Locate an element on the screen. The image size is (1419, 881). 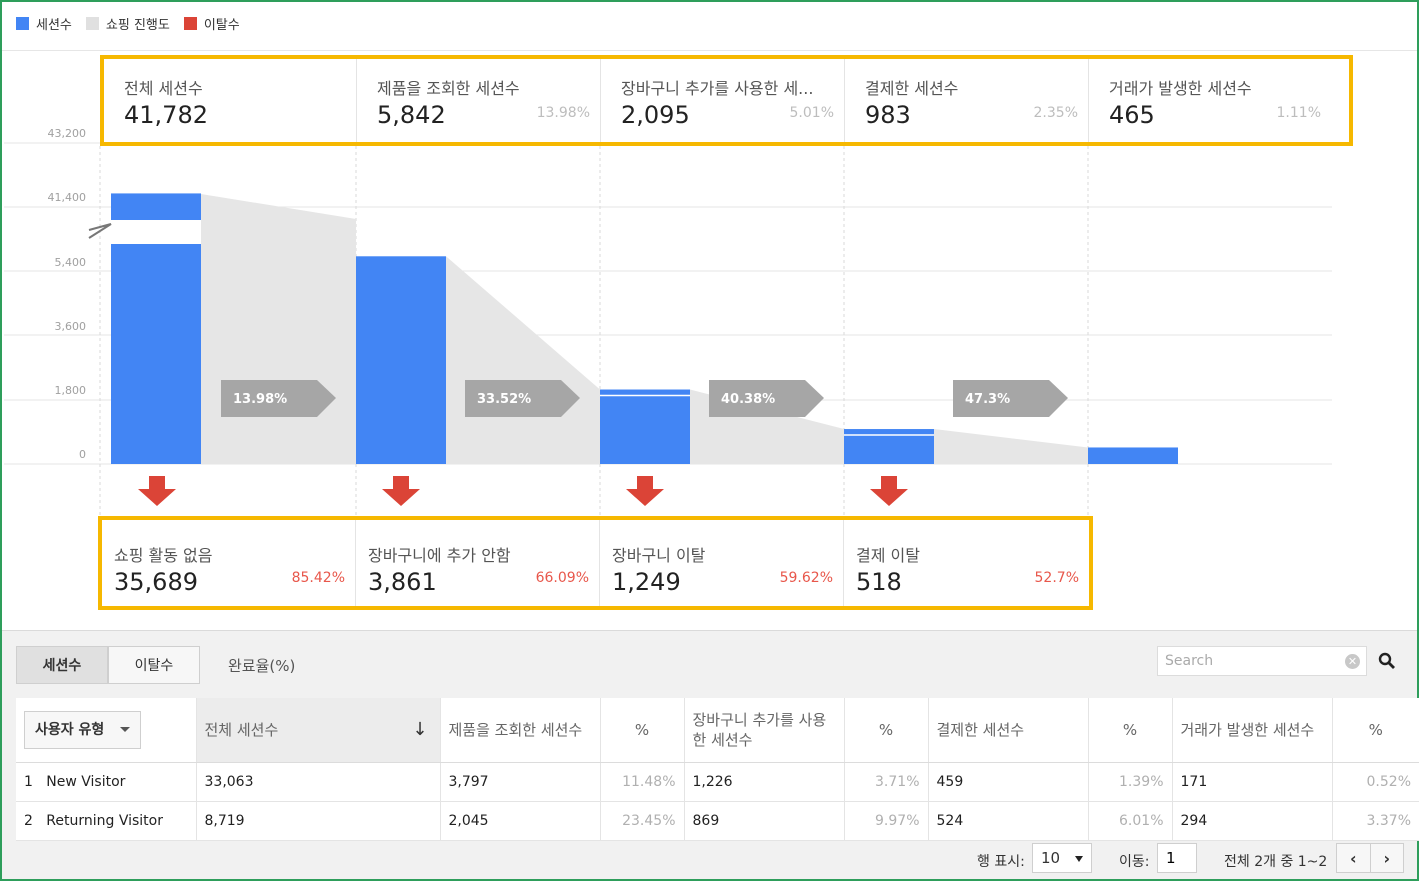
col-header-total-sessions: 전체 세션수 ↓ is located at coordinates (318, 730).